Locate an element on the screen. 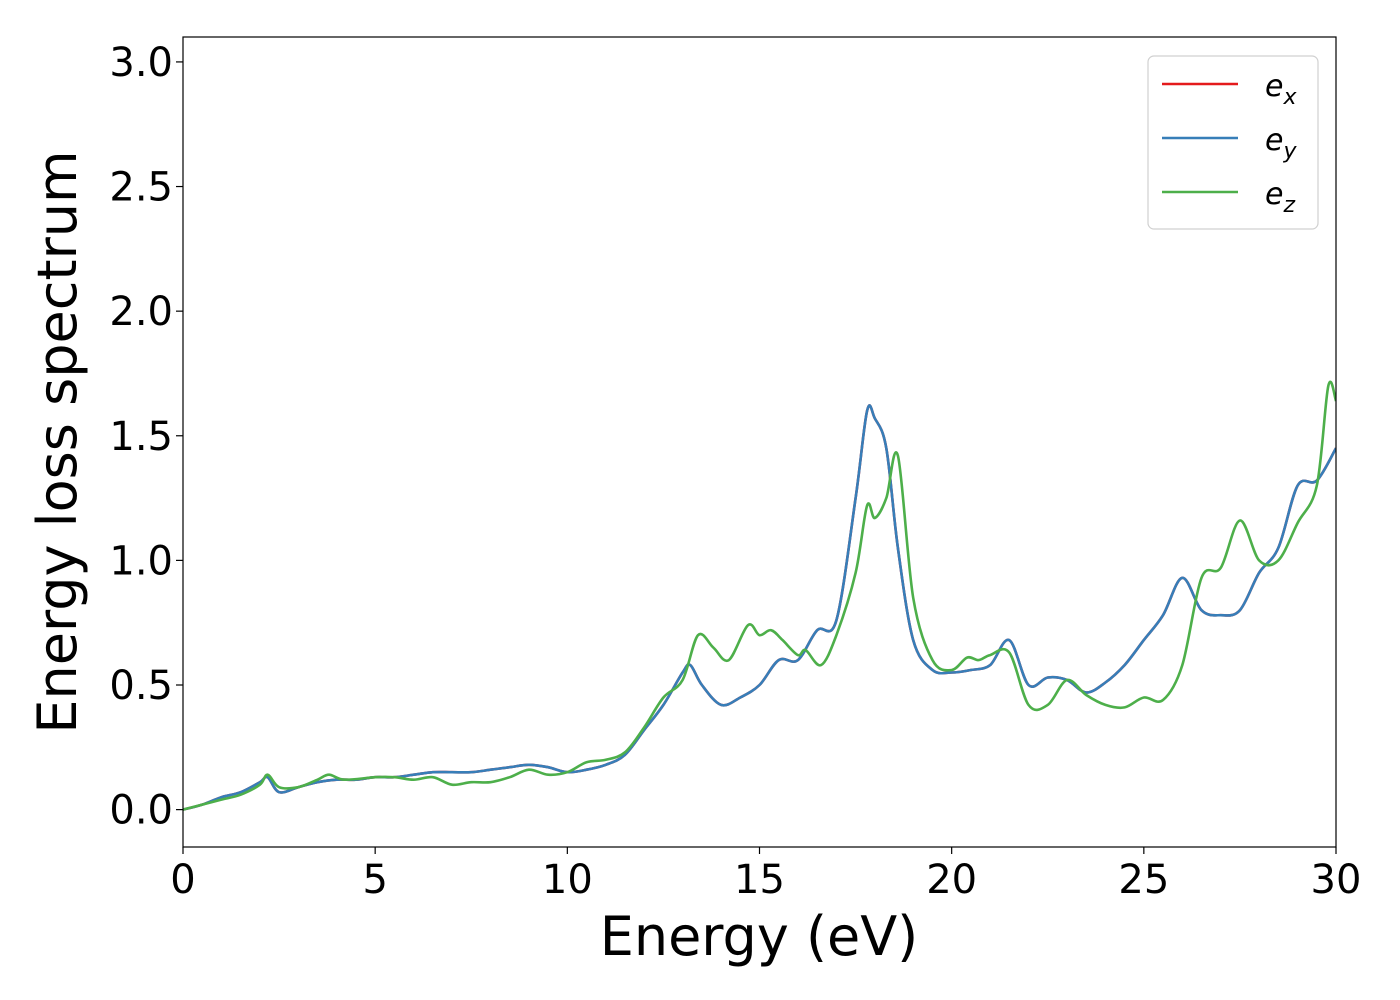 The image size is (1400, 1000). y-axis: 0.0 0.5 1.0 1.5 2.0 2.5 3.0 is located at coordinates (146, 437).